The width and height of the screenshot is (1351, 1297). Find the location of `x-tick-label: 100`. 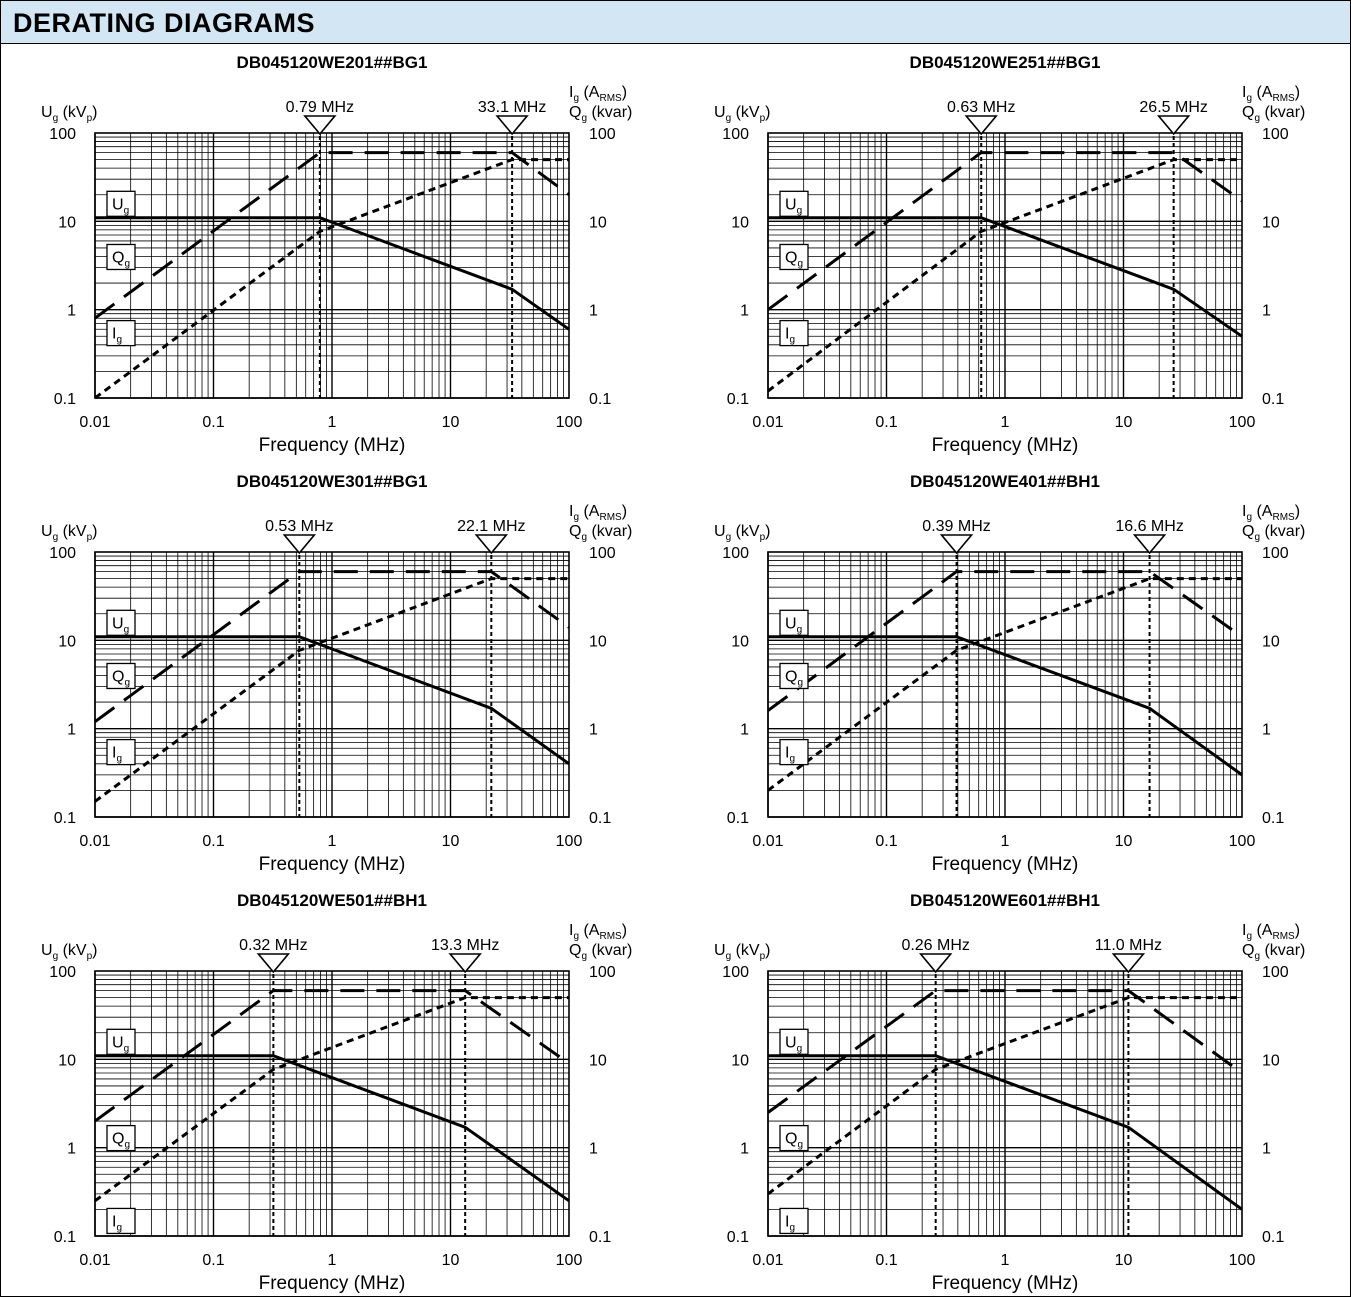

x-tick-label: 100 is located at coordinates (569, 841).